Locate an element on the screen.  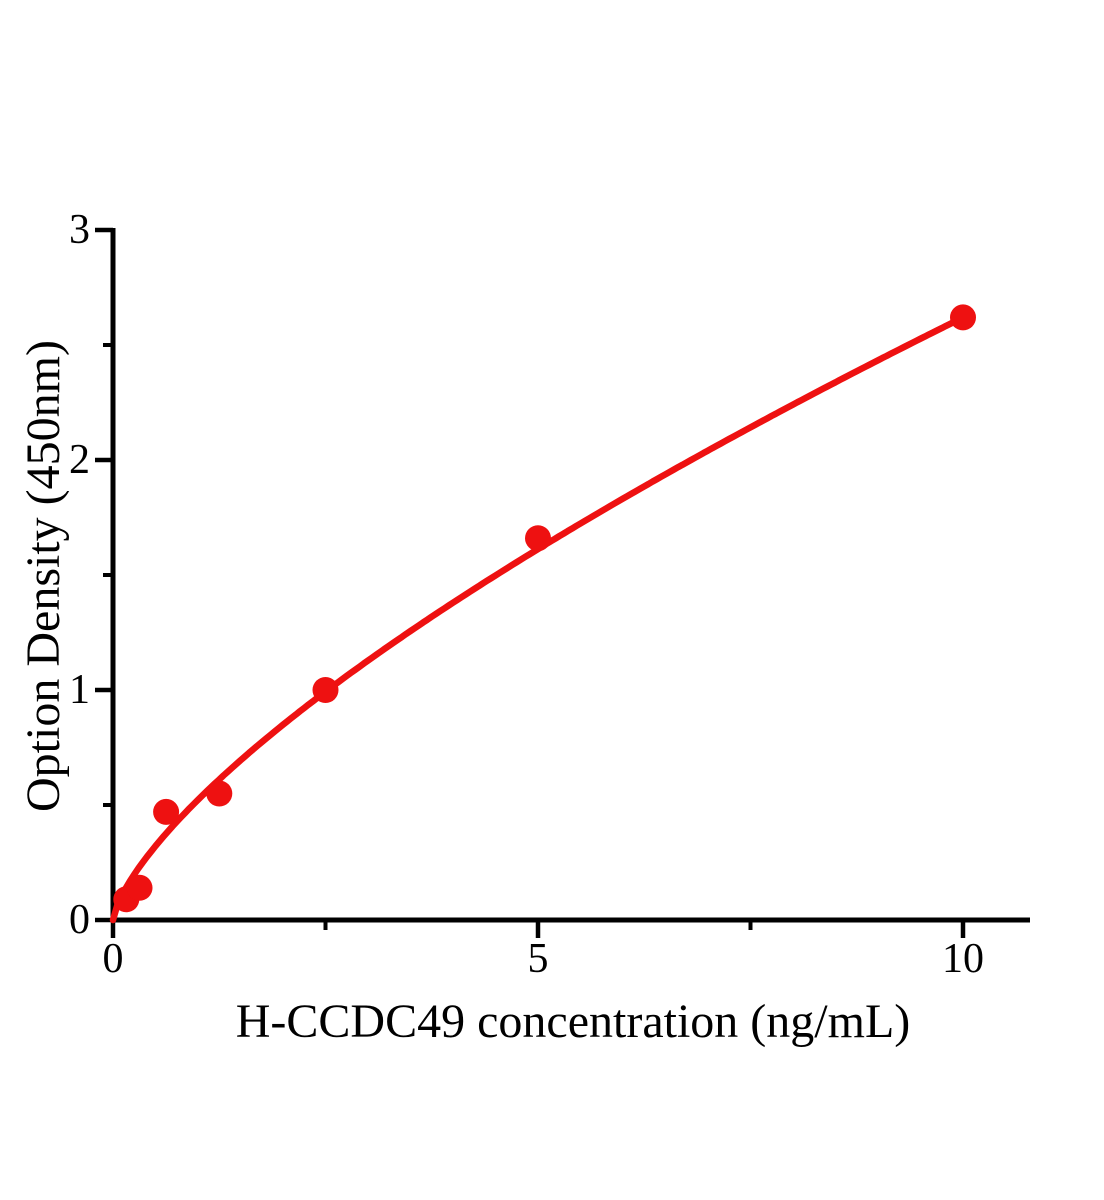
x-axis-title: H-CCDC49 concentration (ng/mL) is located at coordinates (573, 1021).